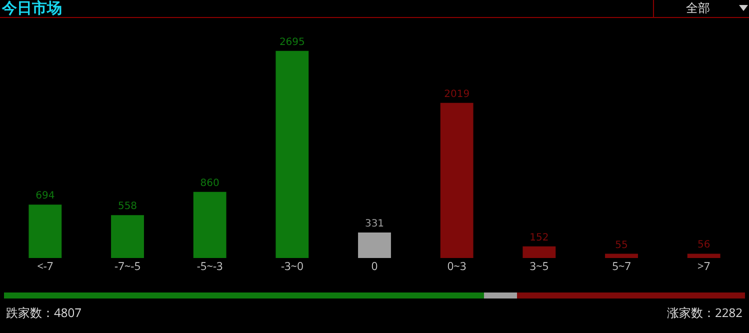 This screenshot has width=749, height=333. What do you see at coordinates (209, 266) in the screenshot?
I see `x-tick-label: -5~-3` at bounding box center [209, 266].